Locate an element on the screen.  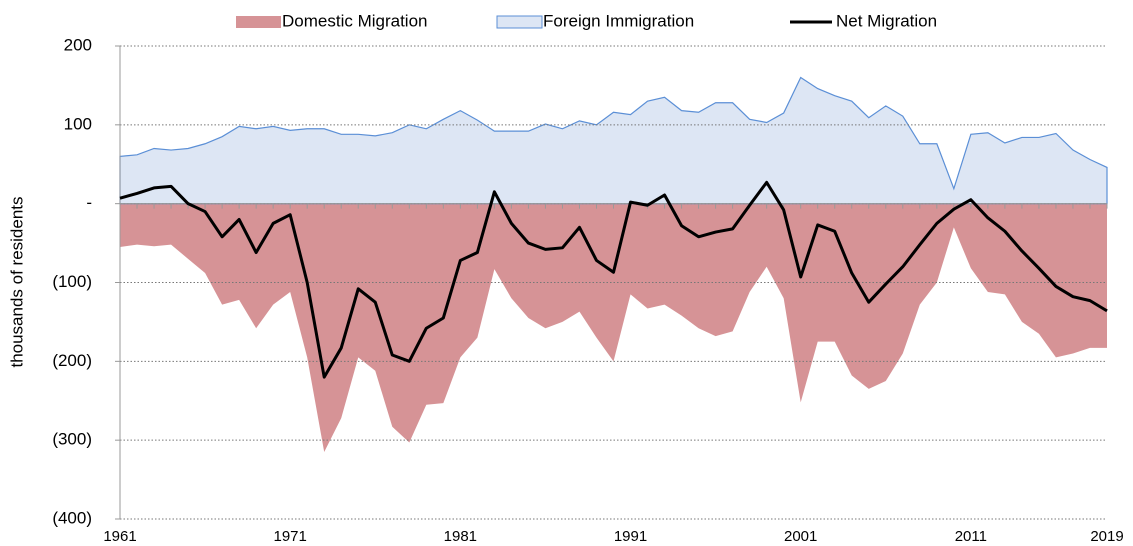
x-tick-label: 1961 is located at coordinates (119, 536).